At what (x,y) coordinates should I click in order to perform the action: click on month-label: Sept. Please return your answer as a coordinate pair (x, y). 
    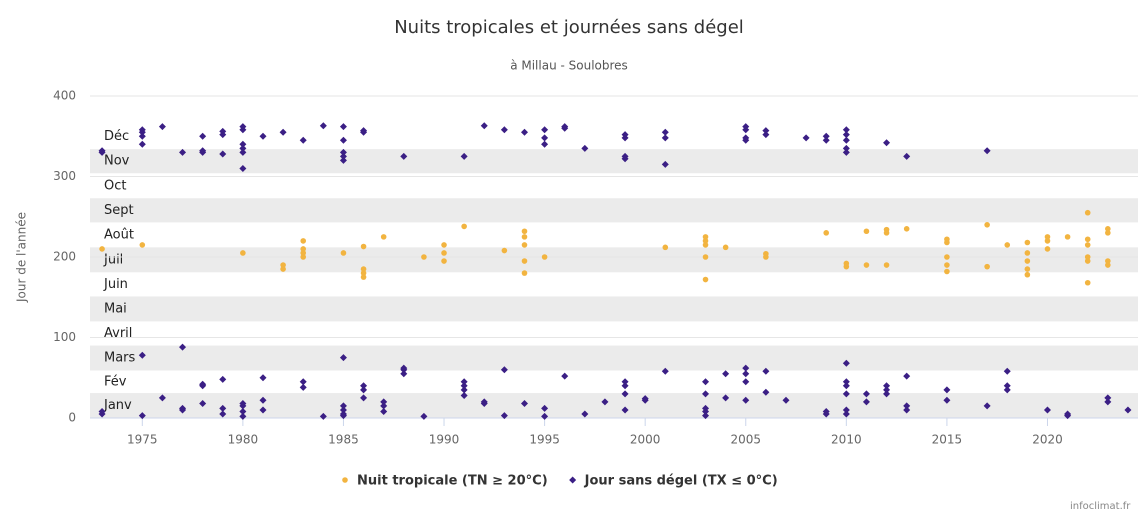
    Looking at the image, I should click on (119, 210).